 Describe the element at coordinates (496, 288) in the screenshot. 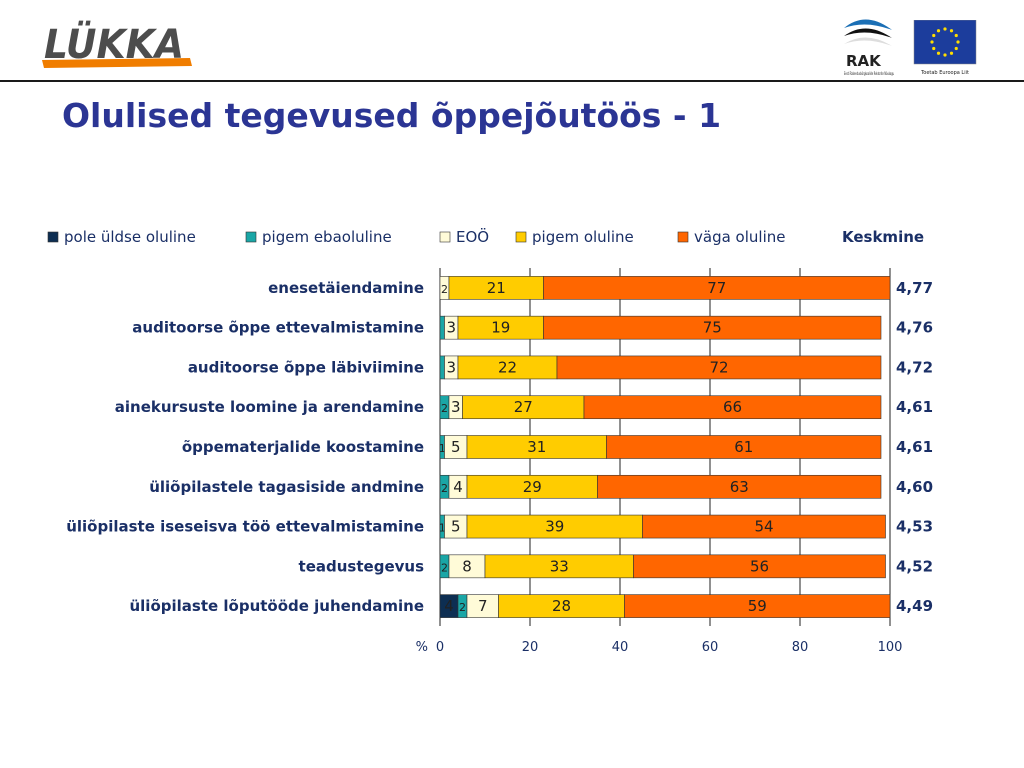

I see `bar-data-label: 21` at that location.